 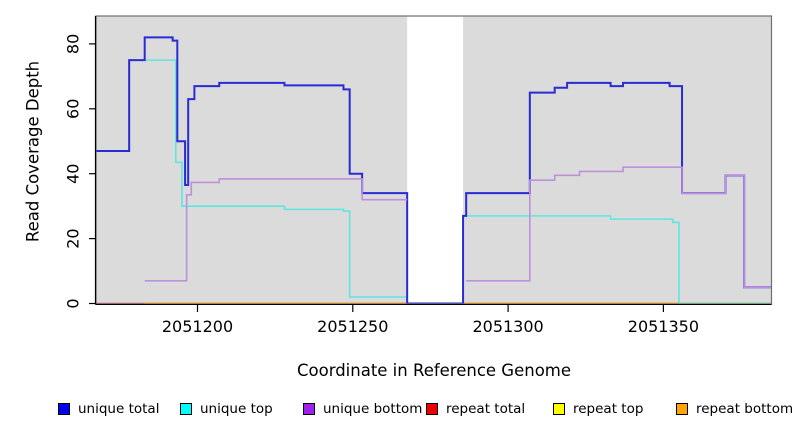 What do you see at coordinates (507, 326) in the screenshot?
I see `x-tick-label: 2051300` at bounding box center [507, 326].